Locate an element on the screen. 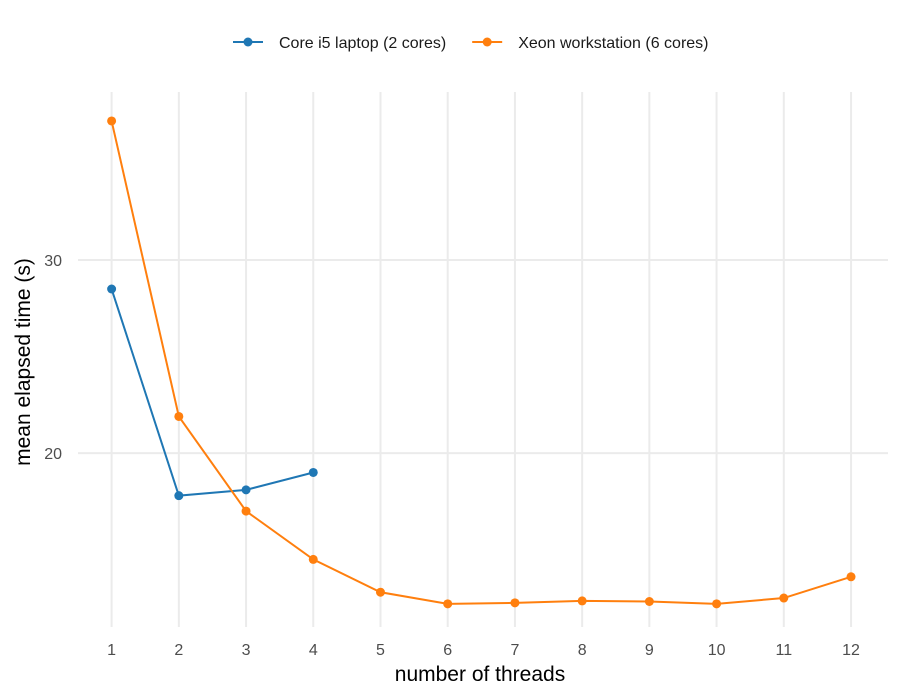  series-line is located at coordinates (212, 392).